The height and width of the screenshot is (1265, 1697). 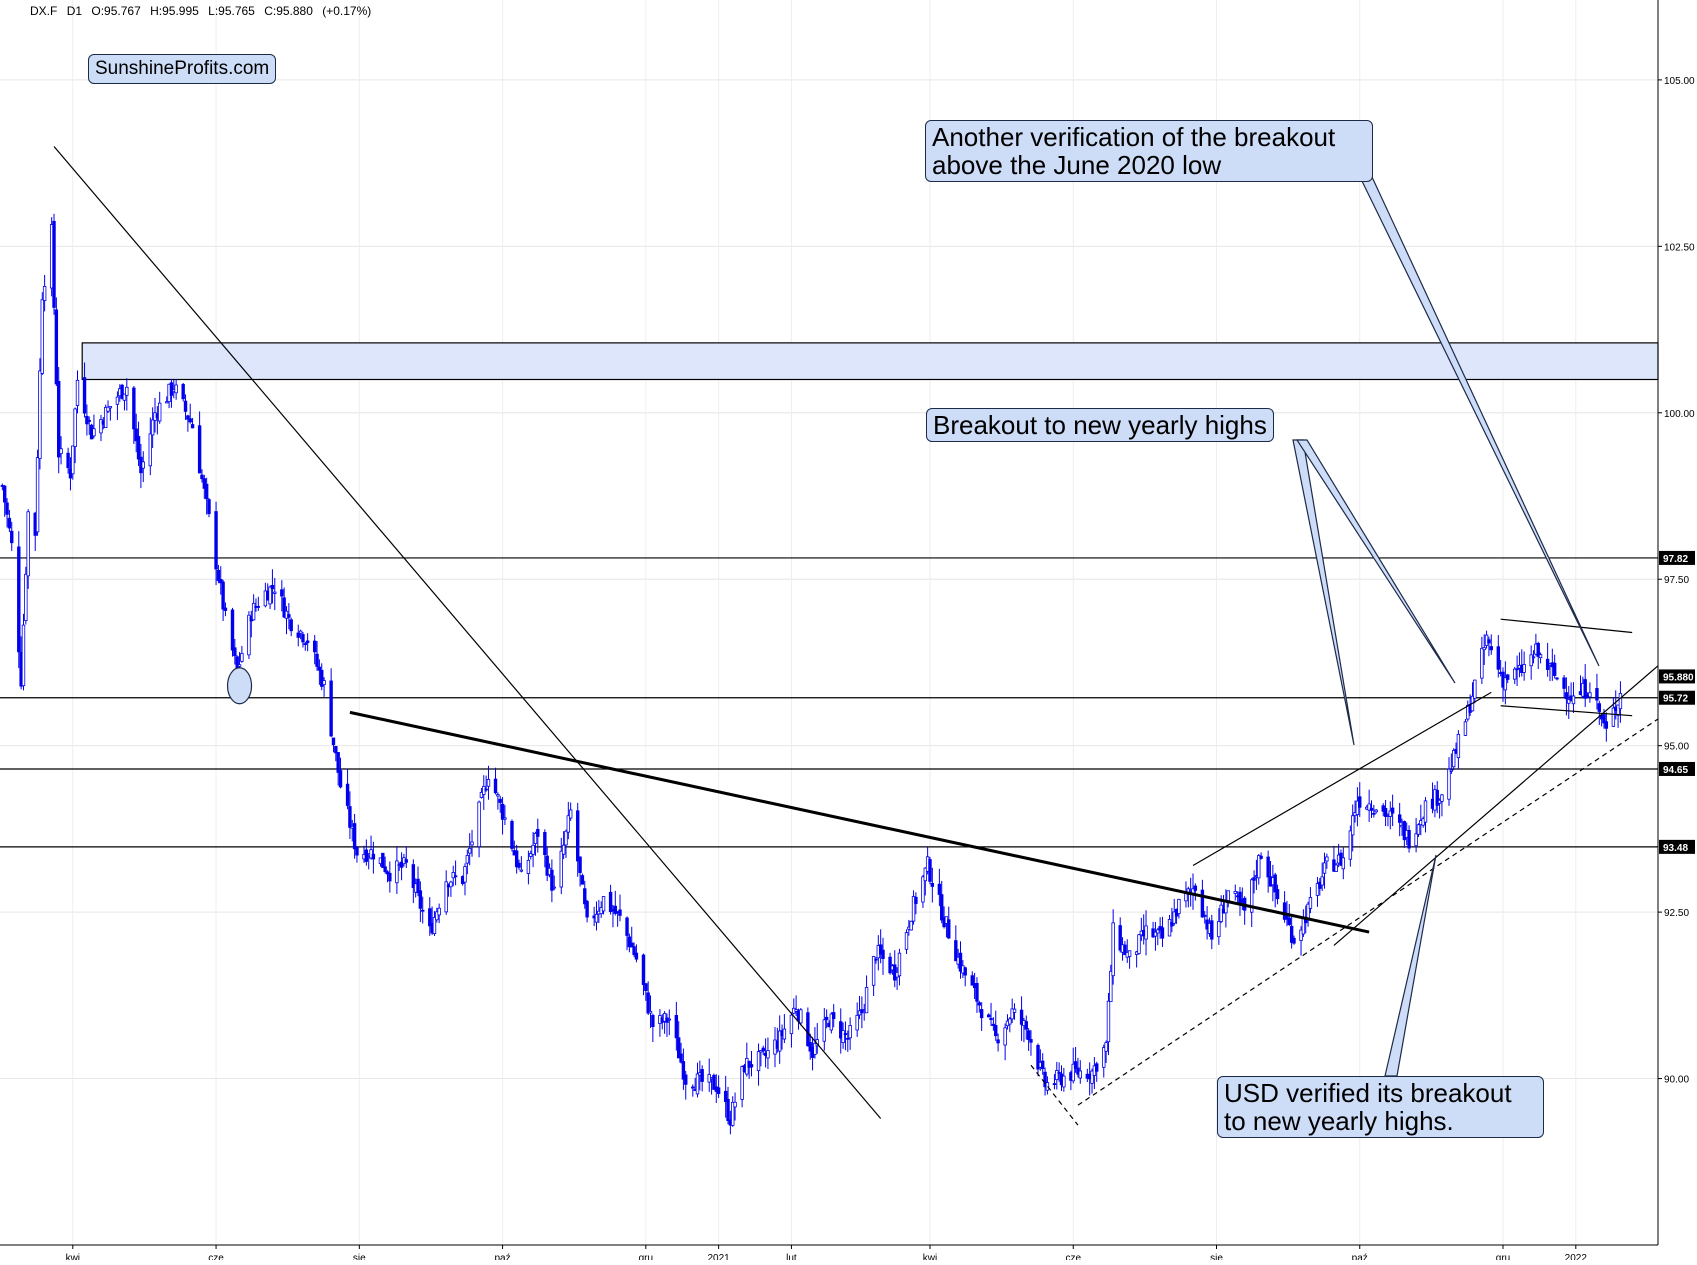 What do you see at coordinates (1676, 1080) in the screenshot?
I see `y-tick-label: 90.00` at bounding box center [1676, 1080].